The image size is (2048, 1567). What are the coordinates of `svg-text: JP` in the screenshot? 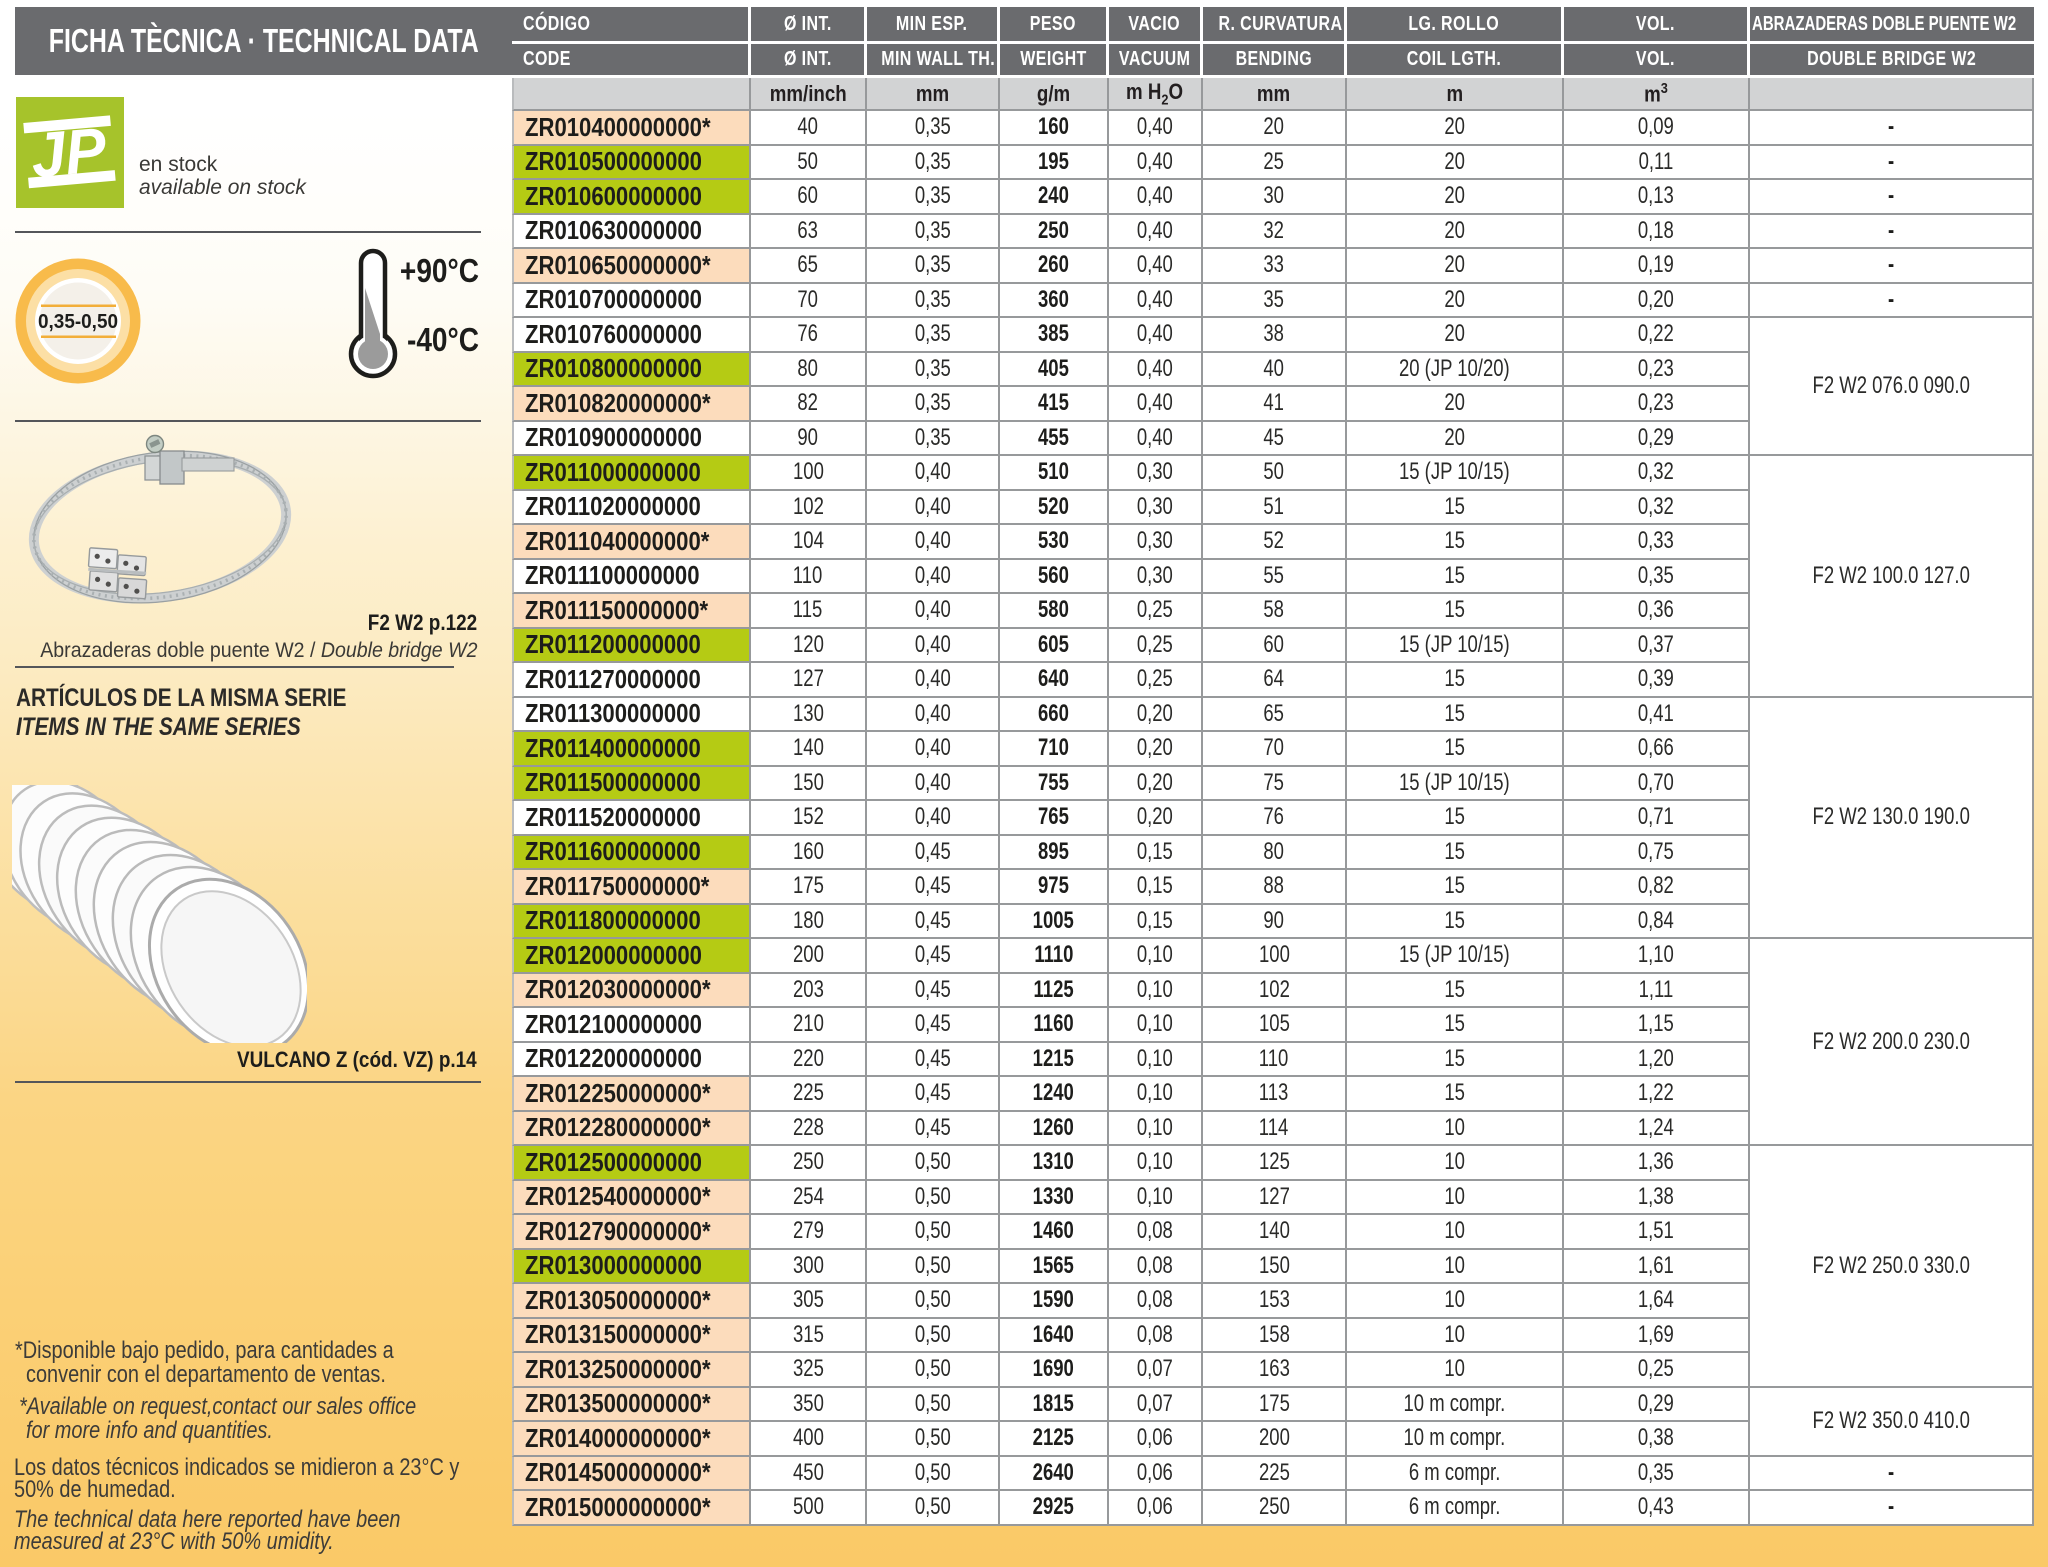 It's located at (69, 153).